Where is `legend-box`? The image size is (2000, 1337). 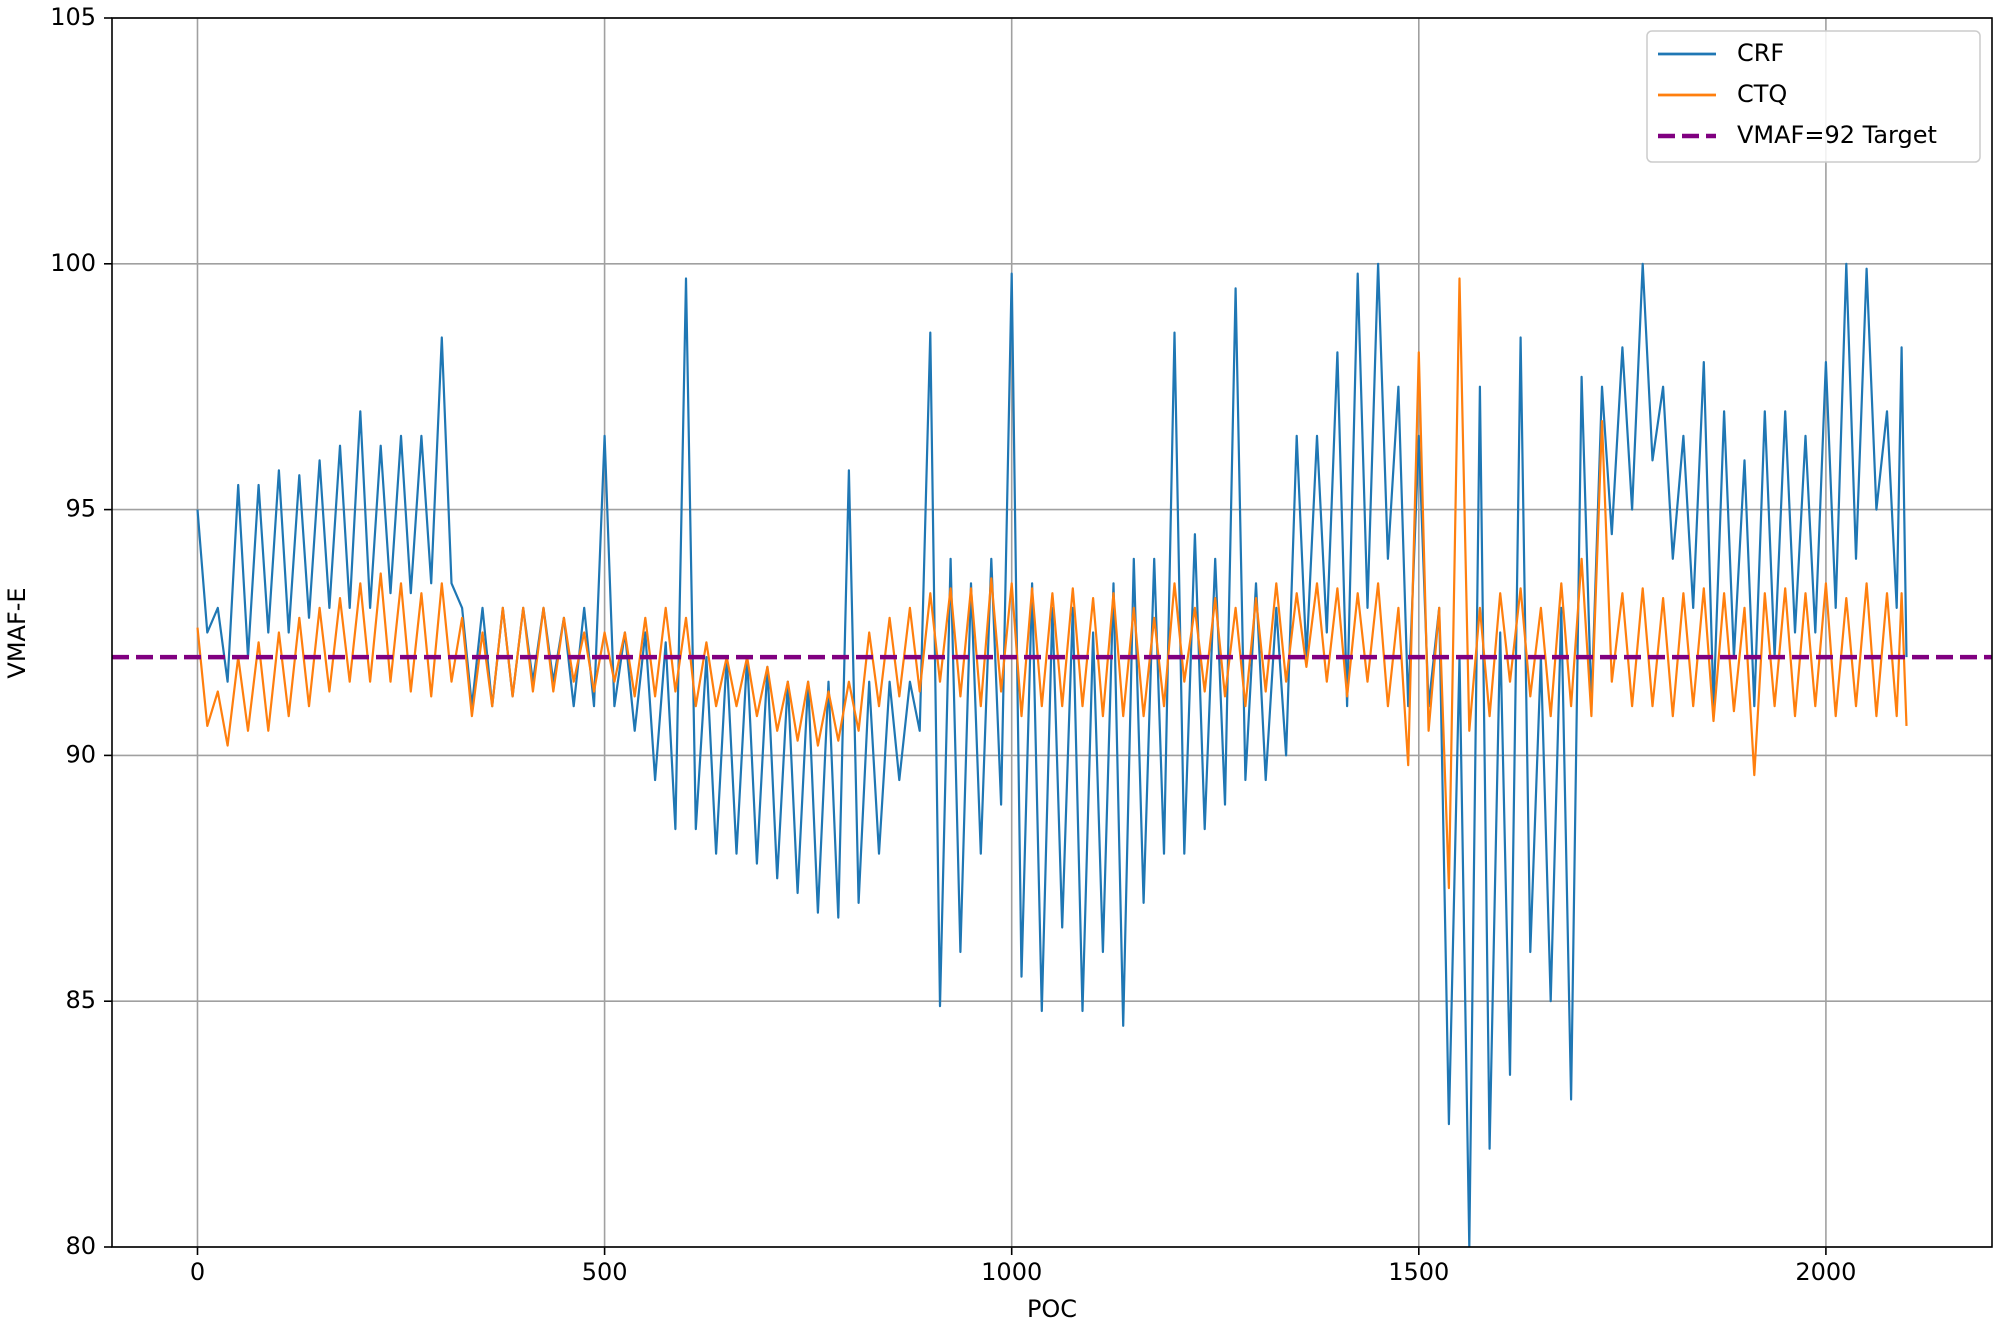 legend-box is located at coordinates (1813, 96).